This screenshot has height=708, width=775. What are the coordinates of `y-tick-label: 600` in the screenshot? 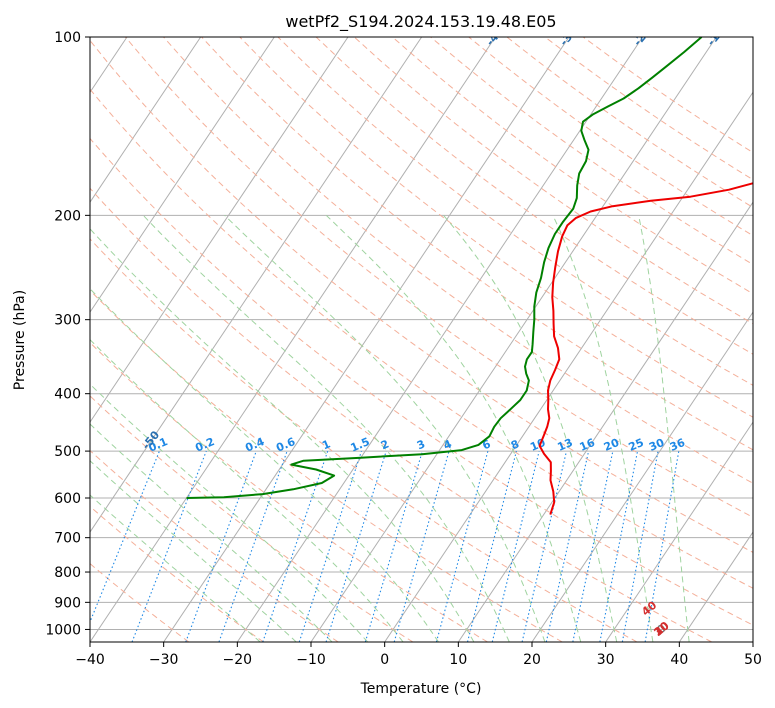 It's located at (67, 499).